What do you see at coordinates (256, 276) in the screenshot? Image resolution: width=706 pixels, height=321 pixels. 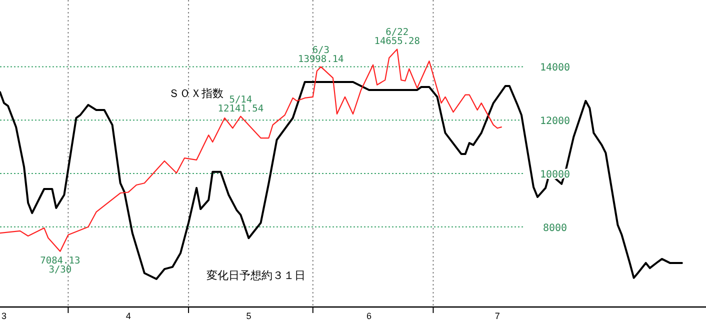 I see `annotation: 変化日予想約３１日` at bounding box center [256, 276].